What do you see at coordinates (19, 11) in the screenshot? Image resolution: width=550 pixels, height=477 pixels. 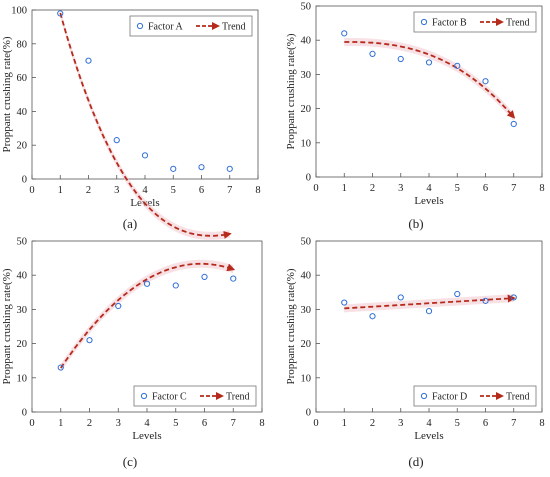 I see `y-tick-label: 100` at bounding box center [19, 11].